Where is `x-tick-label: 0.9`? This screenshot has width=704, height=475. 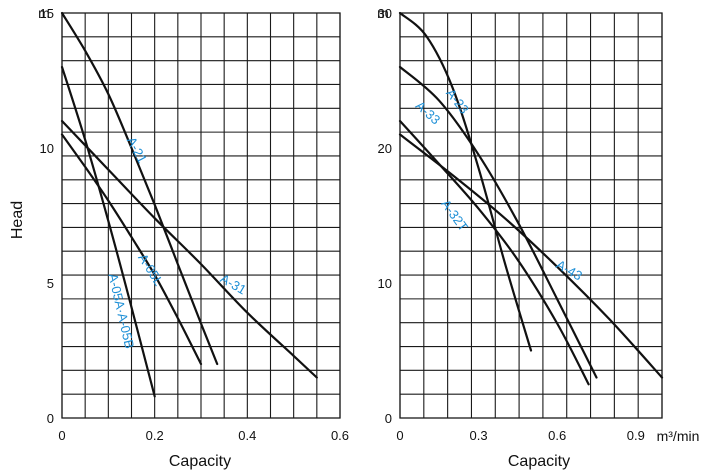 x-tick-label: 0.9 is located at coordinates (636, 435).